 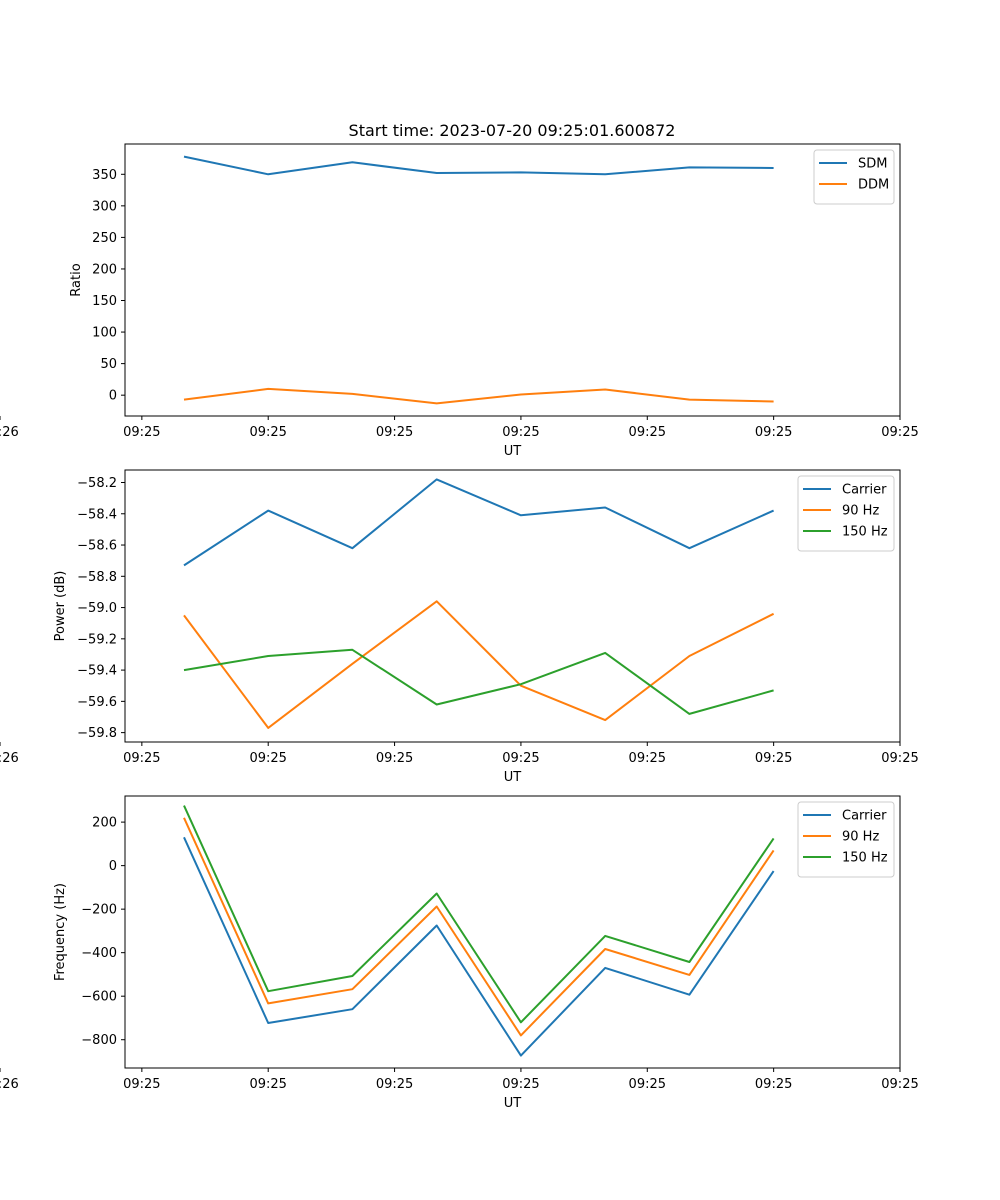 I want to click on y-tick-label: 100, so click(x=104, y=333).